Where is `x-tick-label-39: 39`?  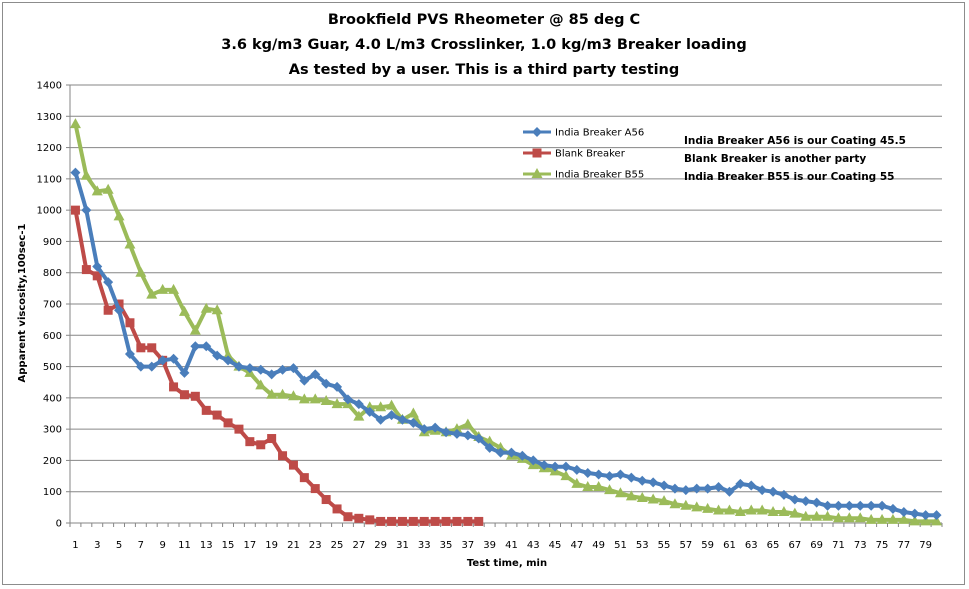
x-tick-label-39: 39 is located at coordinates (489, 545).